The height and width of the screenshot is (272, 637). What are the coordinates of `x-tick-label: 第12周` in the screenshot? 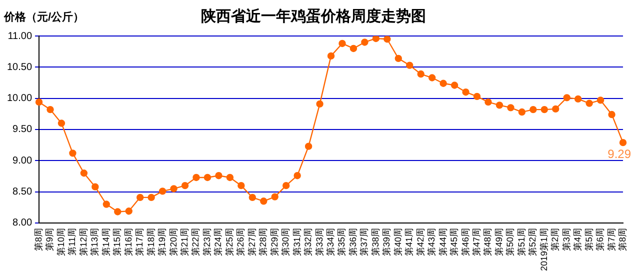 It's located at (83, 242).